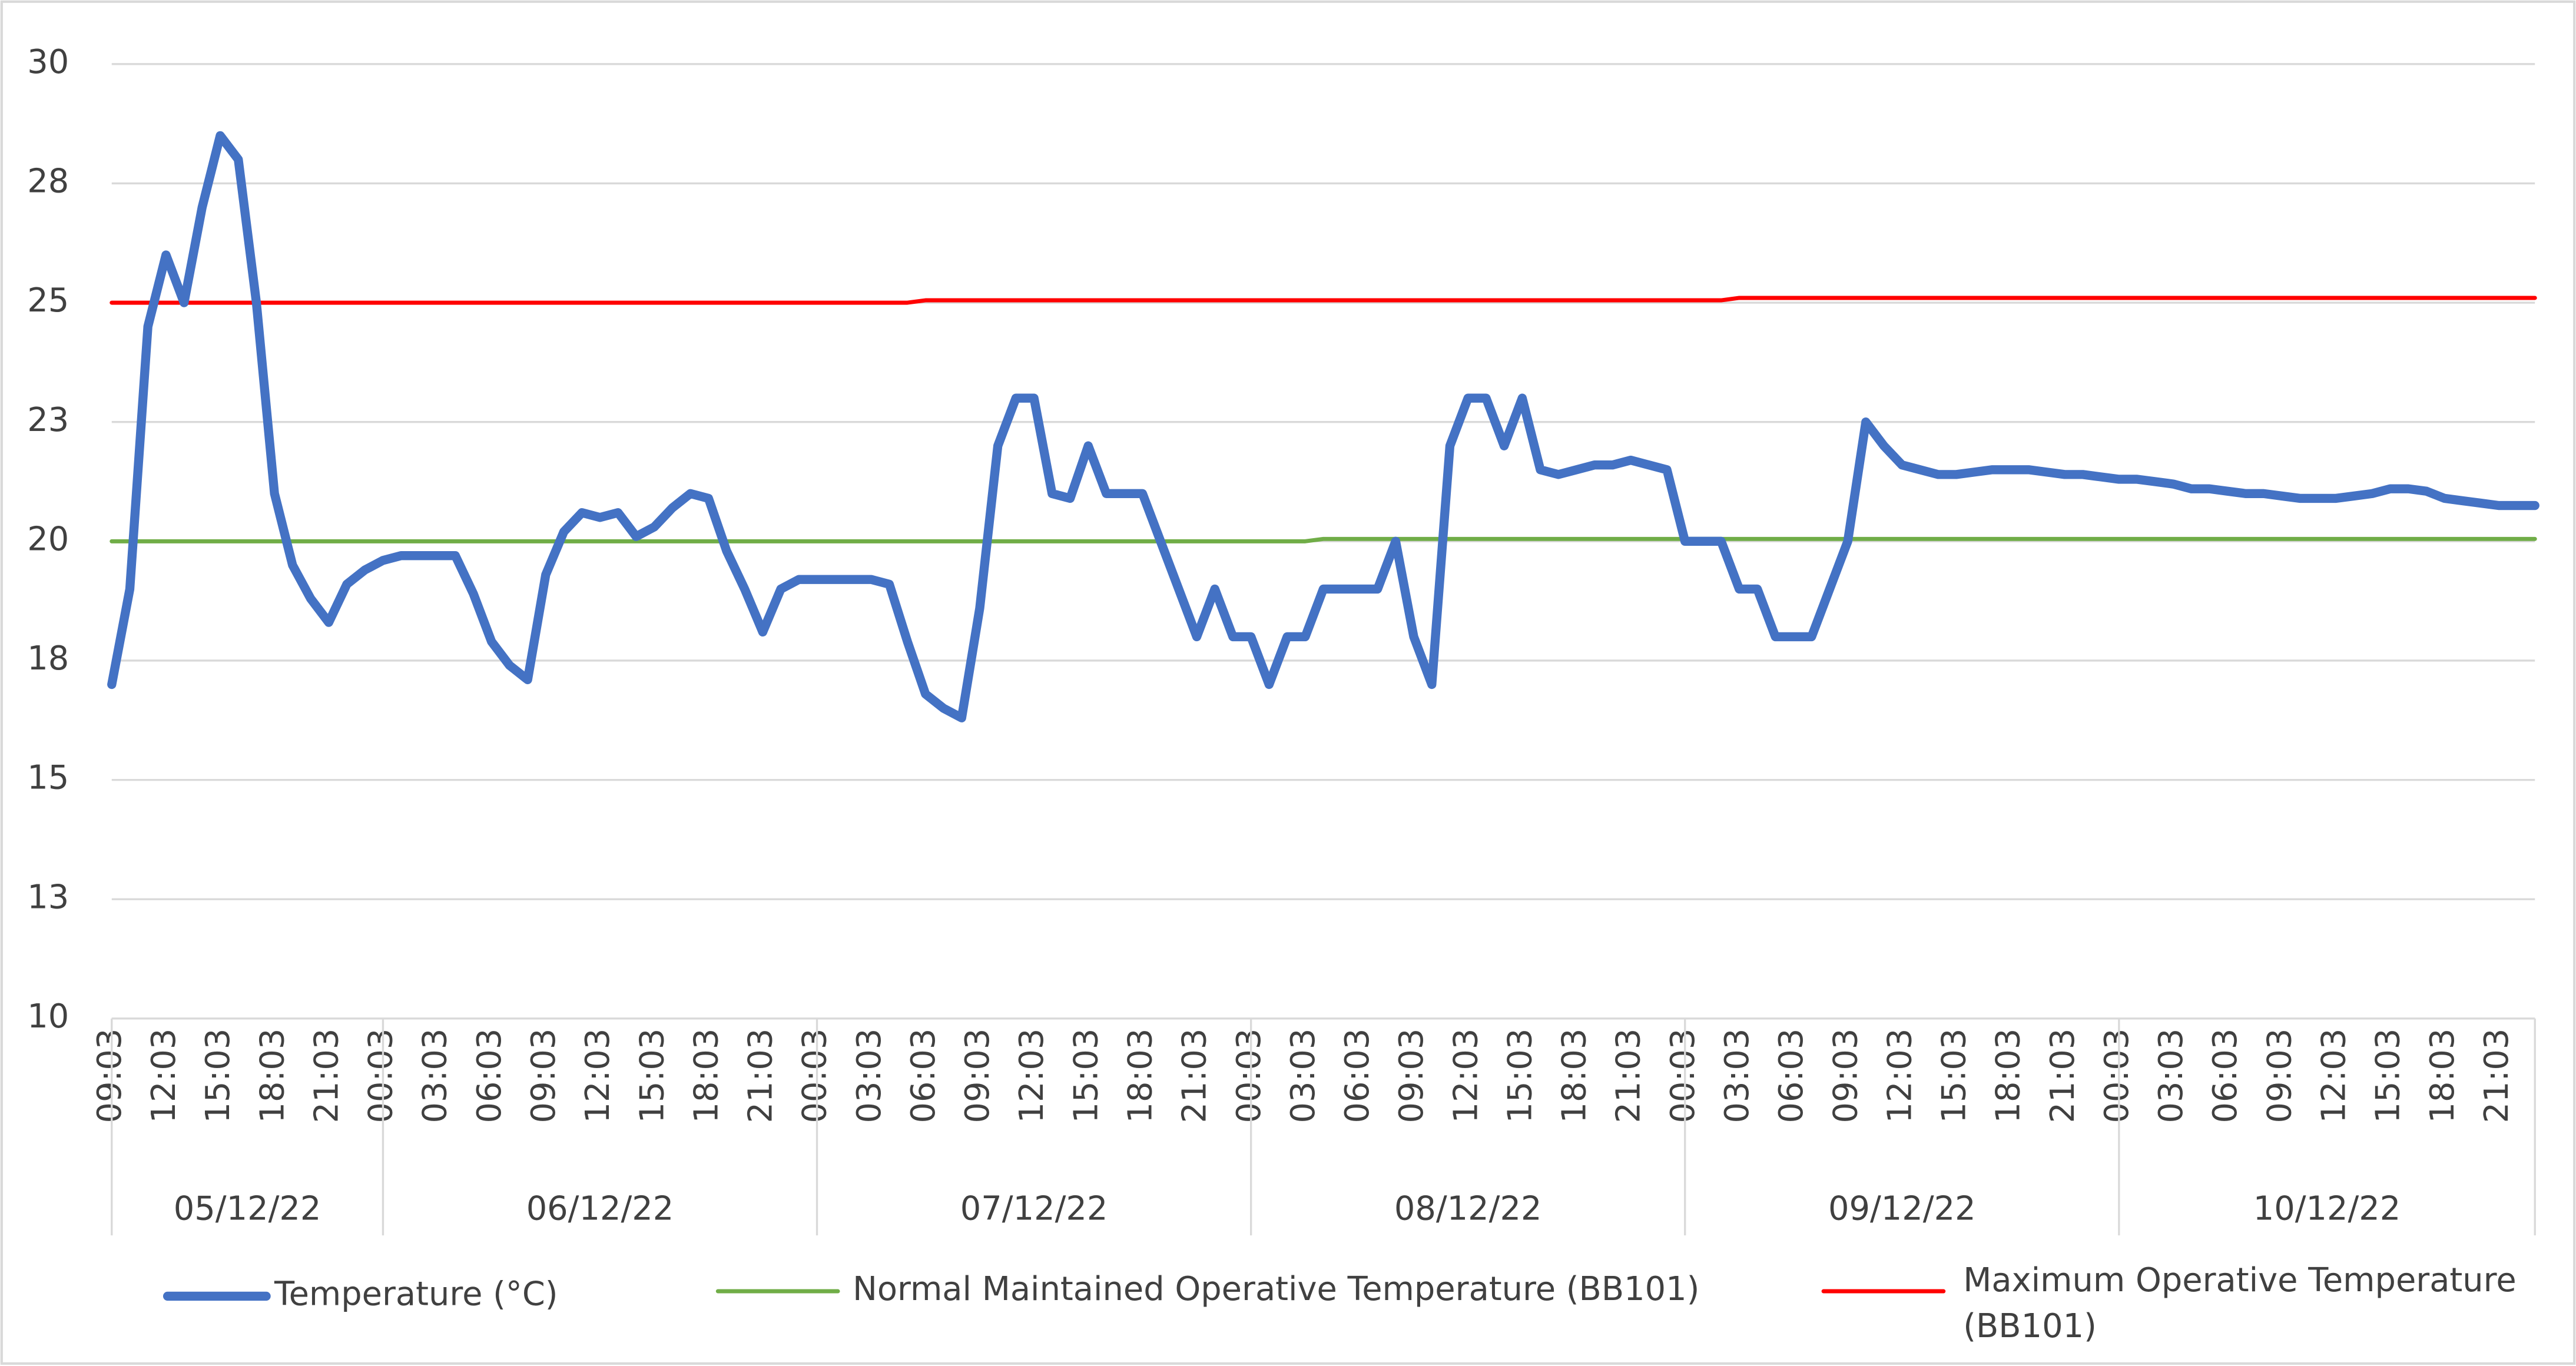 This screenshot has height=1366, width=2576. Describe the element at coordinates (247, 1208) in the screenshot. I see `x-group-label: 05/12/22` at that location.